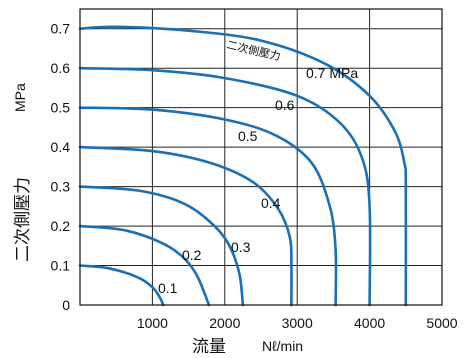  Describe the element at coordinates (282, 346) in the screenshot. I see `x-axis-unit: Nℓ/min` at that location.